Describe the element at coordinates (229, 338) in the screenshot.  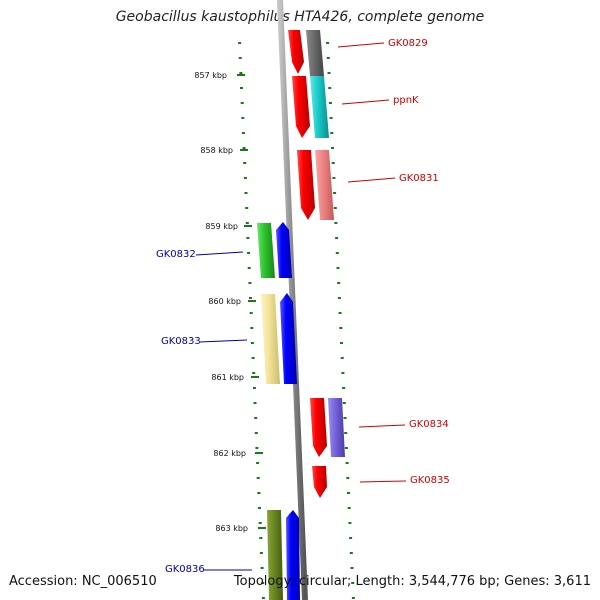
I see `gene-gk0833: GK0833` at that location.